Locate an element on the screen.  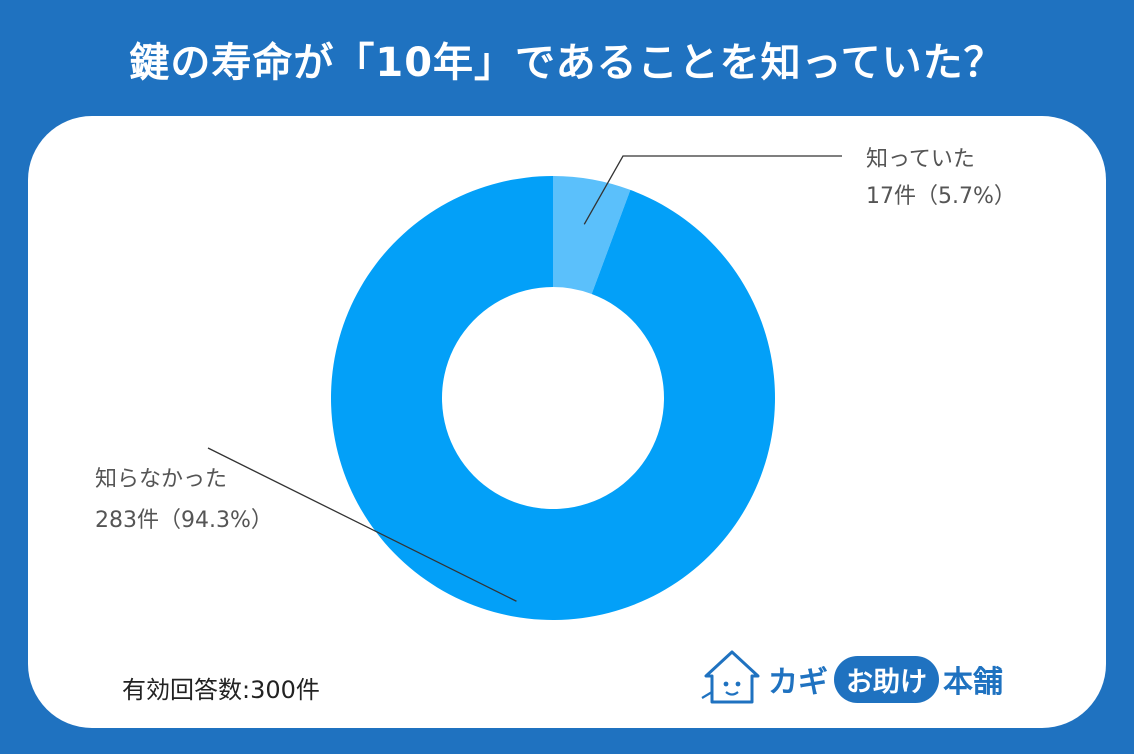
house-mascot-icon is located at coordinates (730, 677).